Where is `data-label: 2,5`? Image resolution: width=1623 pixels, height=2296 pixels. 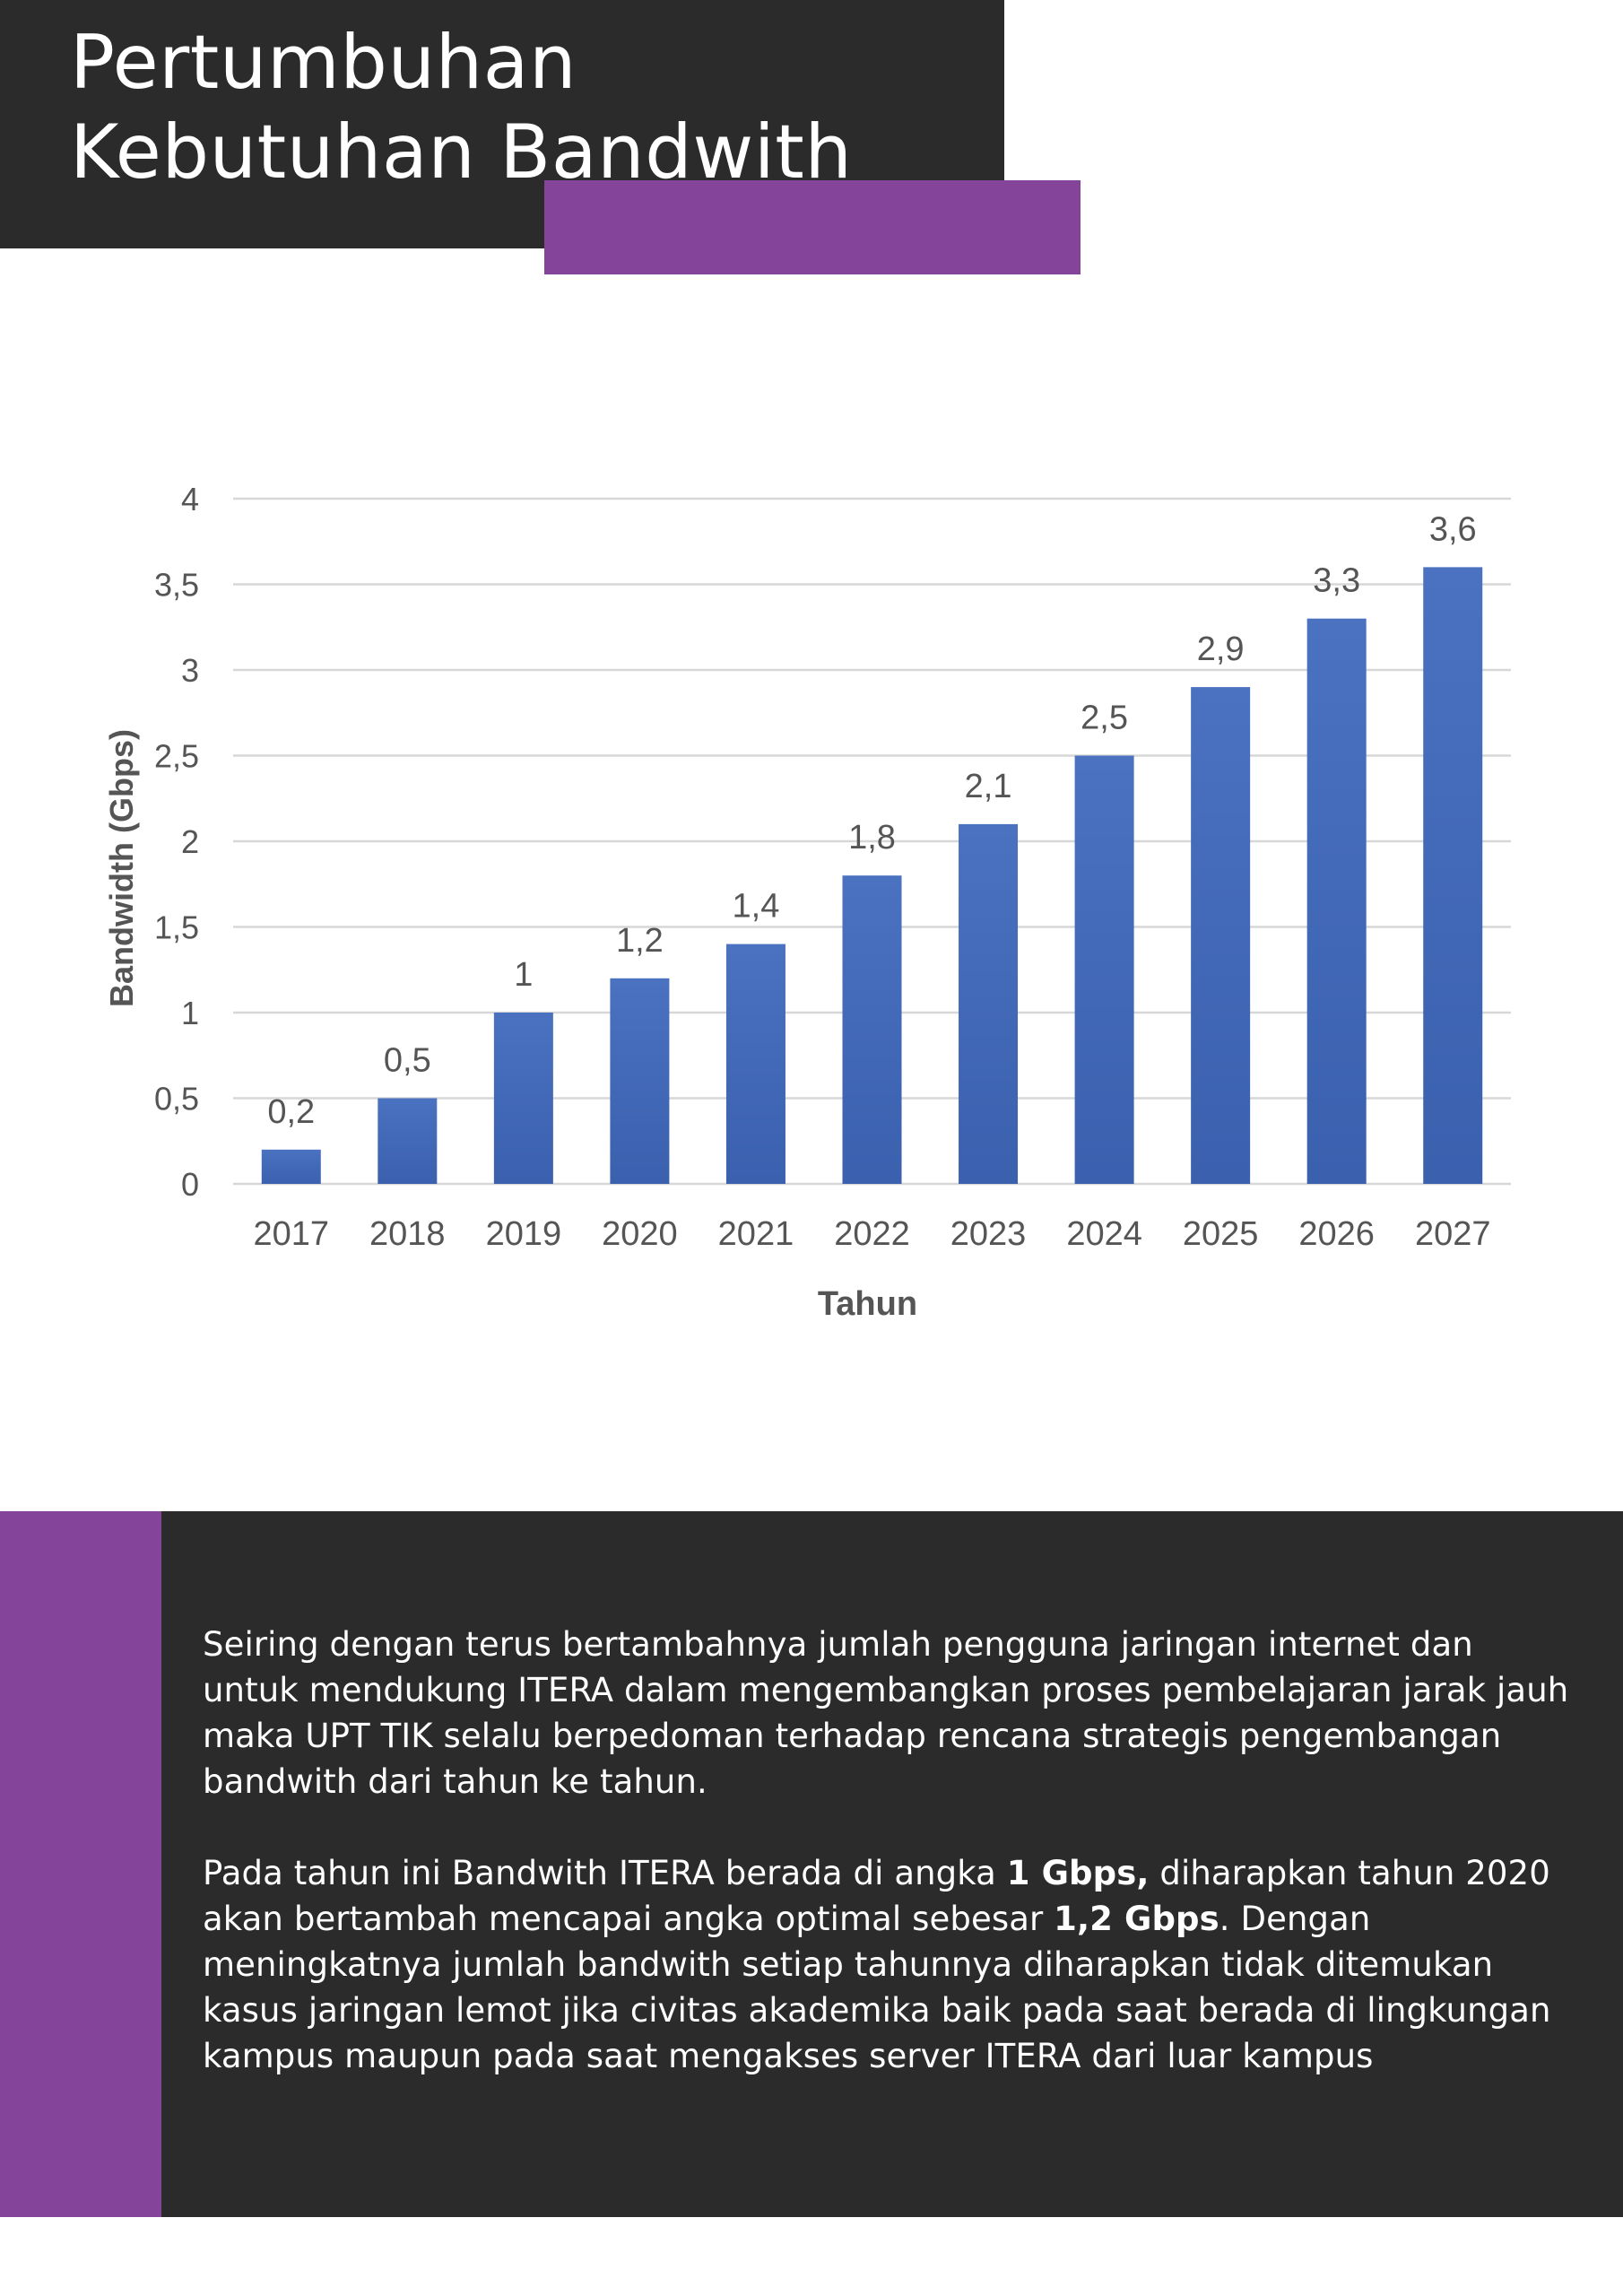 data-label: 2,5 is located at coordinates (1104, 718).